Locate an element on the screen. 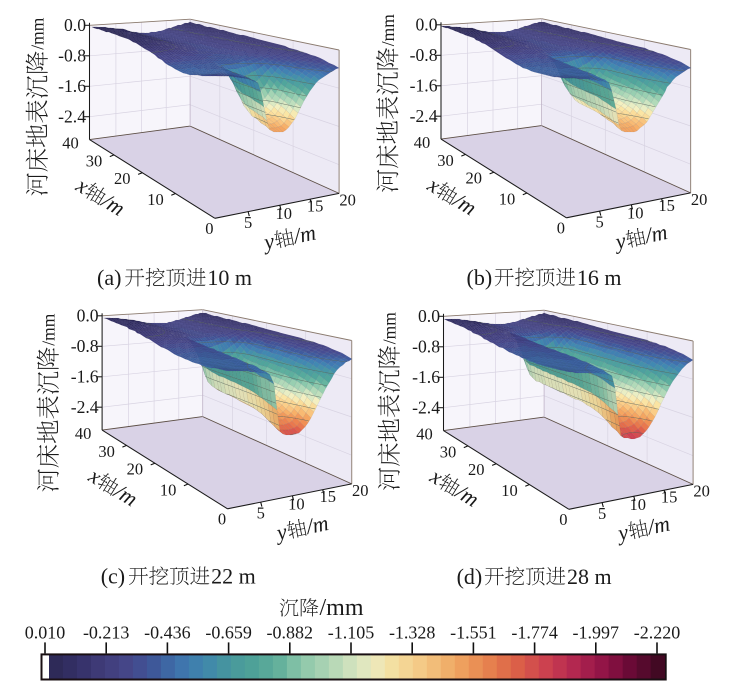 Image resolution: width=732 pixels, height=693 pixels. svg-text: (b) is located at coordinates (480, 277).